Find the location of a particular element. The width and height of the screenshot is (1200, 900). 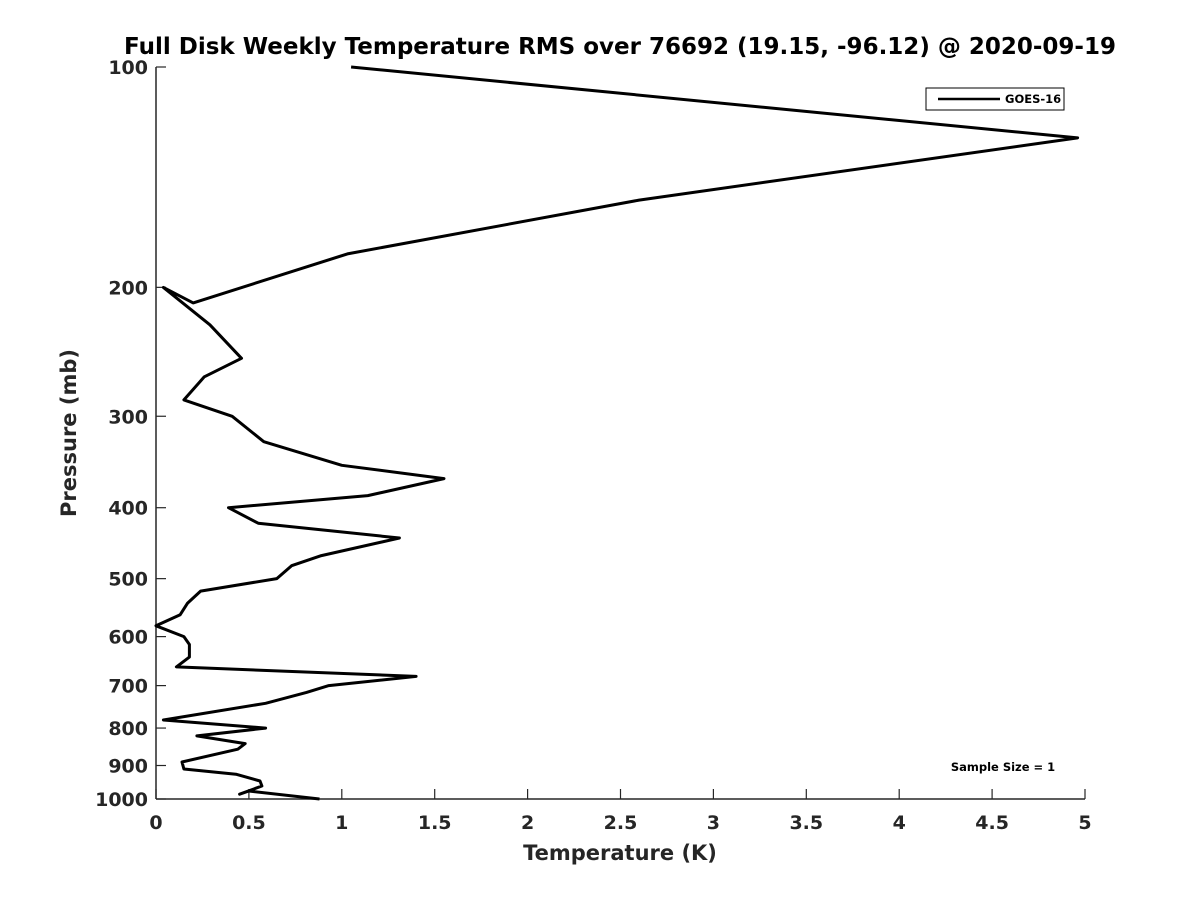

y-tick-label: 100 is located at coordinates (128, 68).